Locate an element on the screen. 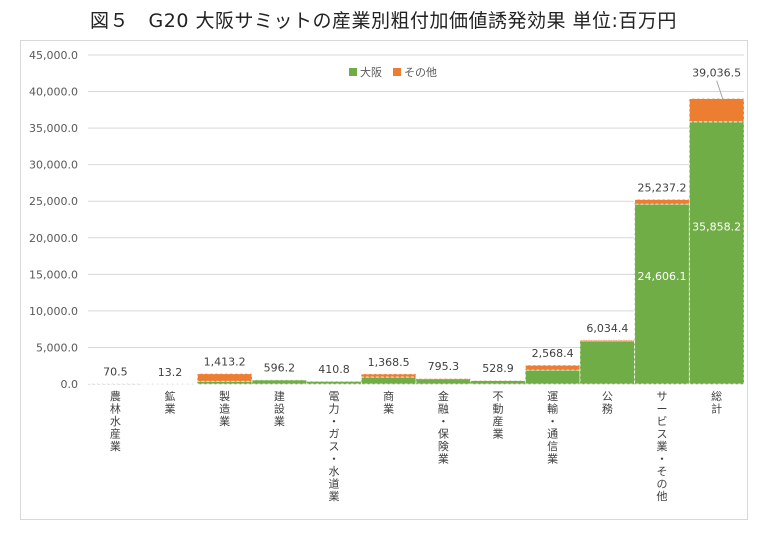 The image size is (767, 541). data-label-total: 13.2 is located at coordinates (170, 372).